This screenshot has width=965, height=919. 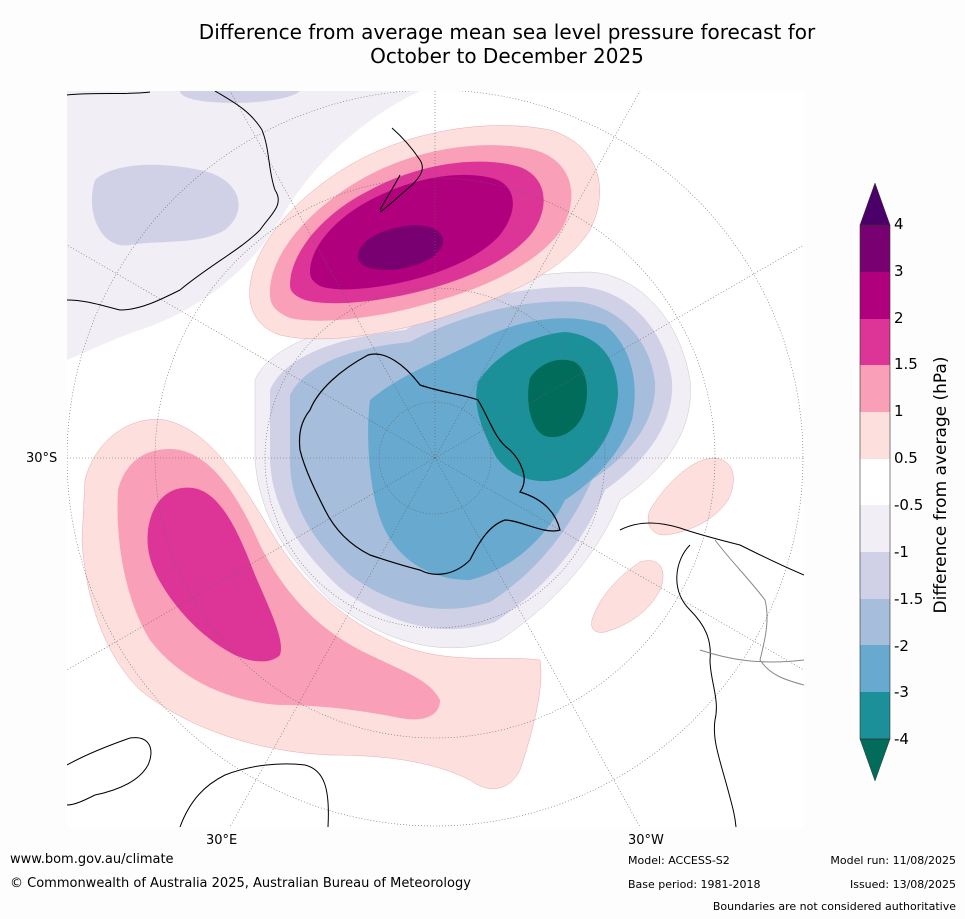 What do you see at coordinates (902, 884) in the screenshot?
I see `issued-text: Issued: 13/08/2025` at bounding box center [902, 884].